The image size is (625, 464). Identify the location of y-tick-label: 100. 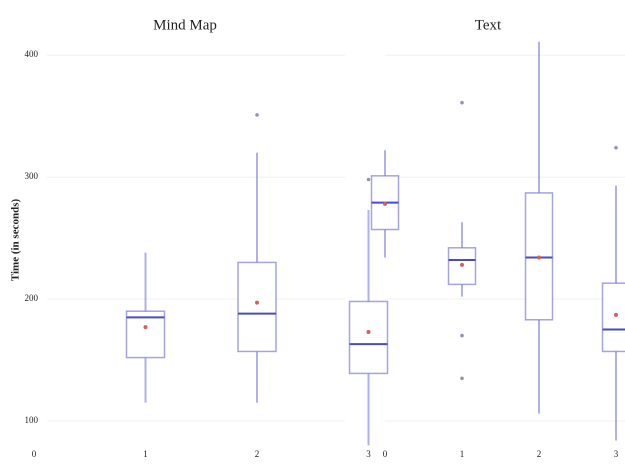
(32, 420).